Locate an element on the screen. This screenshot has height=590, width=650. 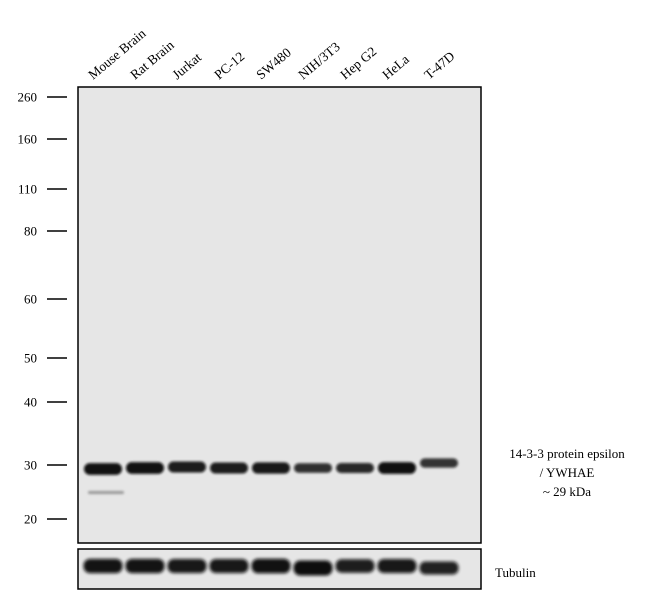
lane-label: HeLa is located at coordinates (395, 67).